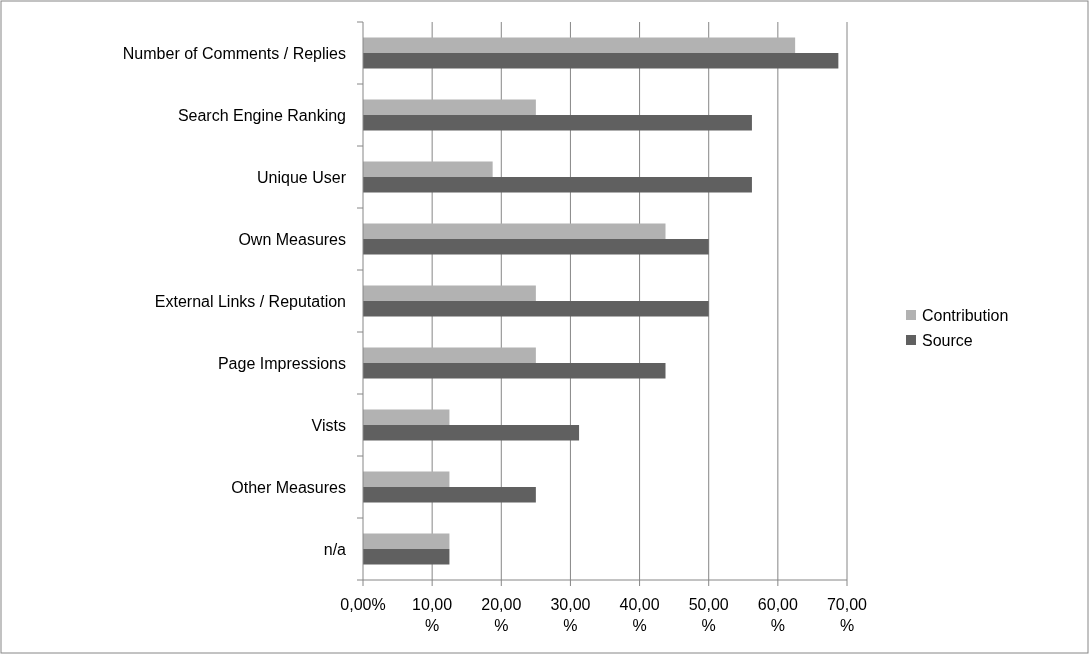  I want to click on legend-label: Source, so click(947, 340).